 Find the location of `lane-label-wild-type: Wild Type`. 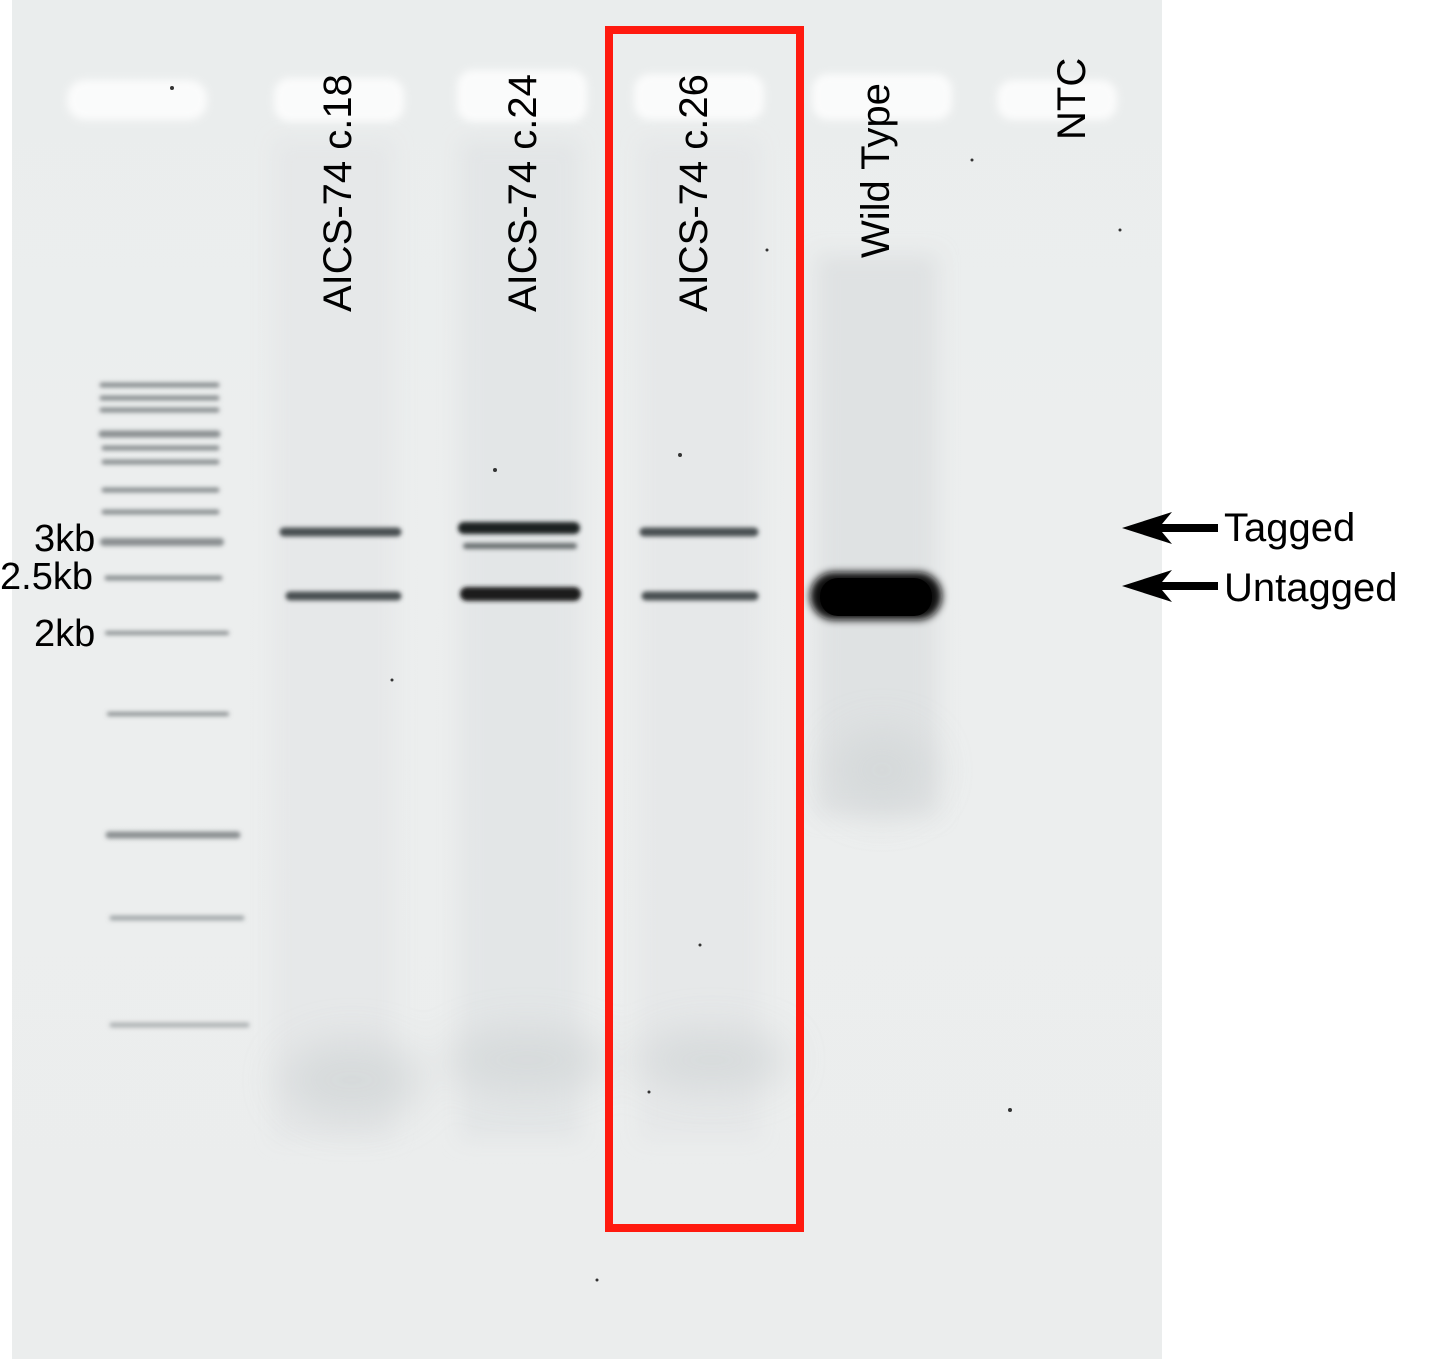

lane-label-wild-type: Wild Type is located at coordinates (876, 170).